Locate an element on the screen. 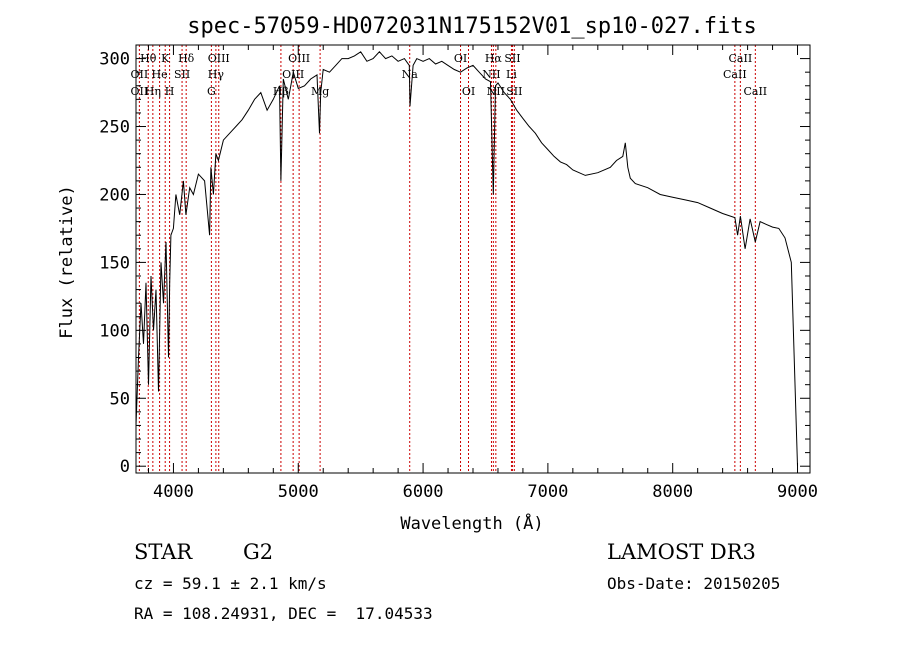 The width and height of the screenshot is (900, 649). object-class: STAR is located at coordinates (163, 552).